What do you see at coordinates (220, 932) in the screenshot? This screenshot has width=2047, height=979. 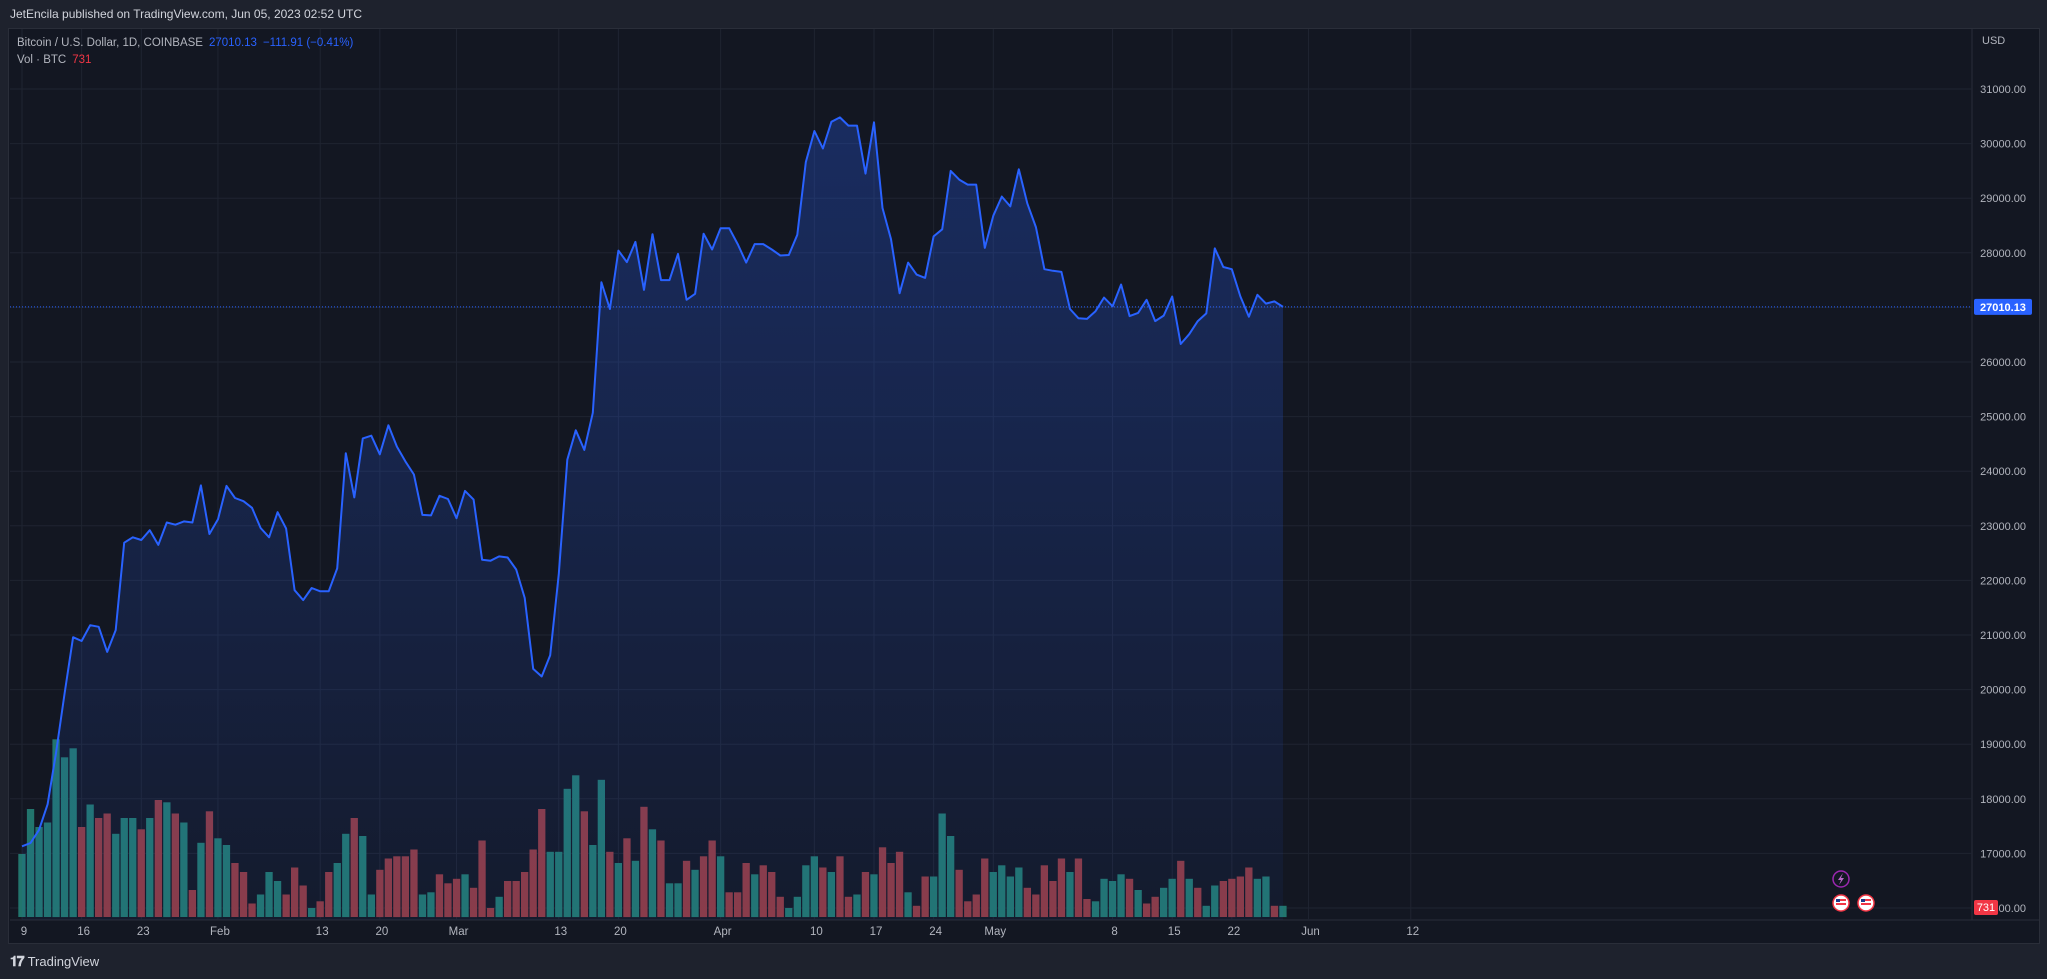 I see `x-tick-label: Feb` at bounding box center [220, 932].